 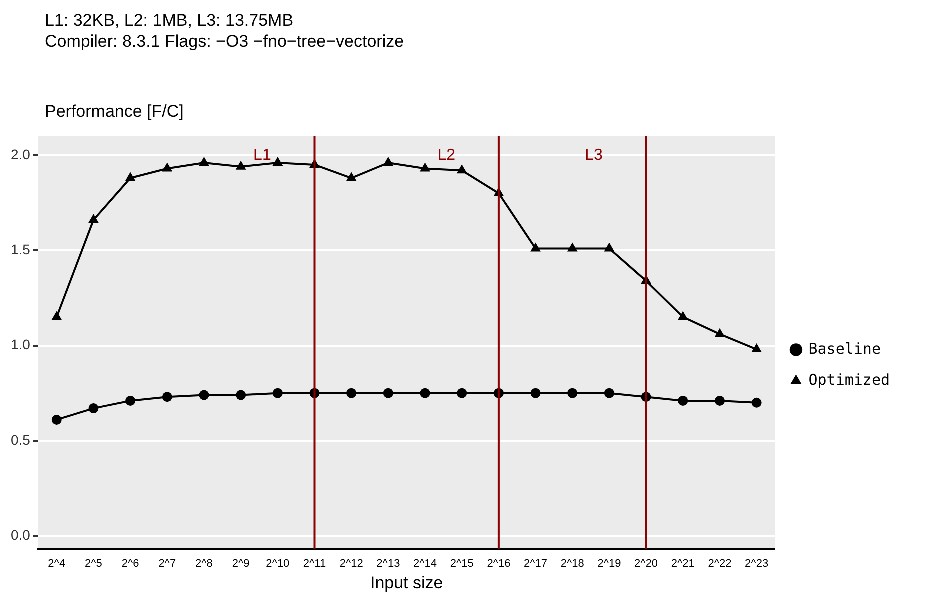 I want to click on x-tick-label: 2^23, so click(x=757, y=564).